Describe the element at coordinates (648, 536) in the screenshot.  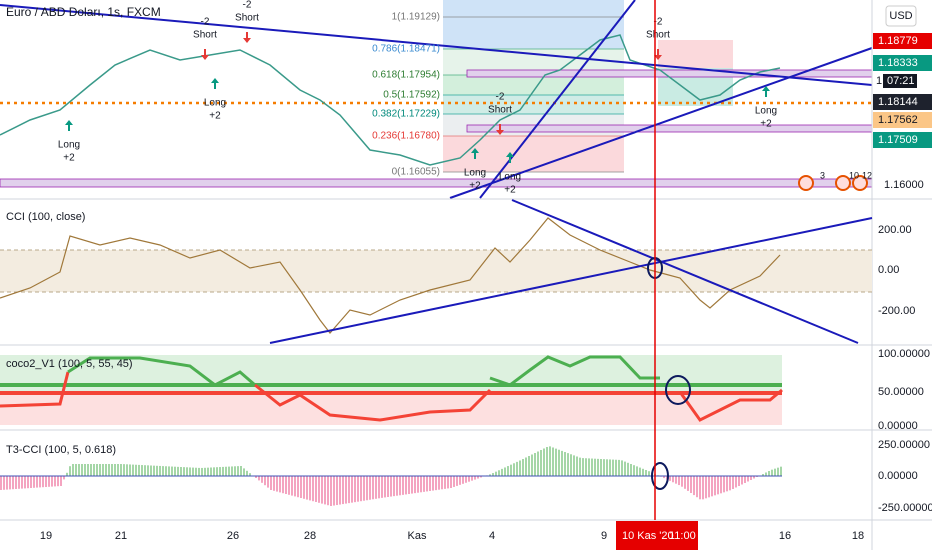
I see `cursor-date: 10 Kas '20` at that location.